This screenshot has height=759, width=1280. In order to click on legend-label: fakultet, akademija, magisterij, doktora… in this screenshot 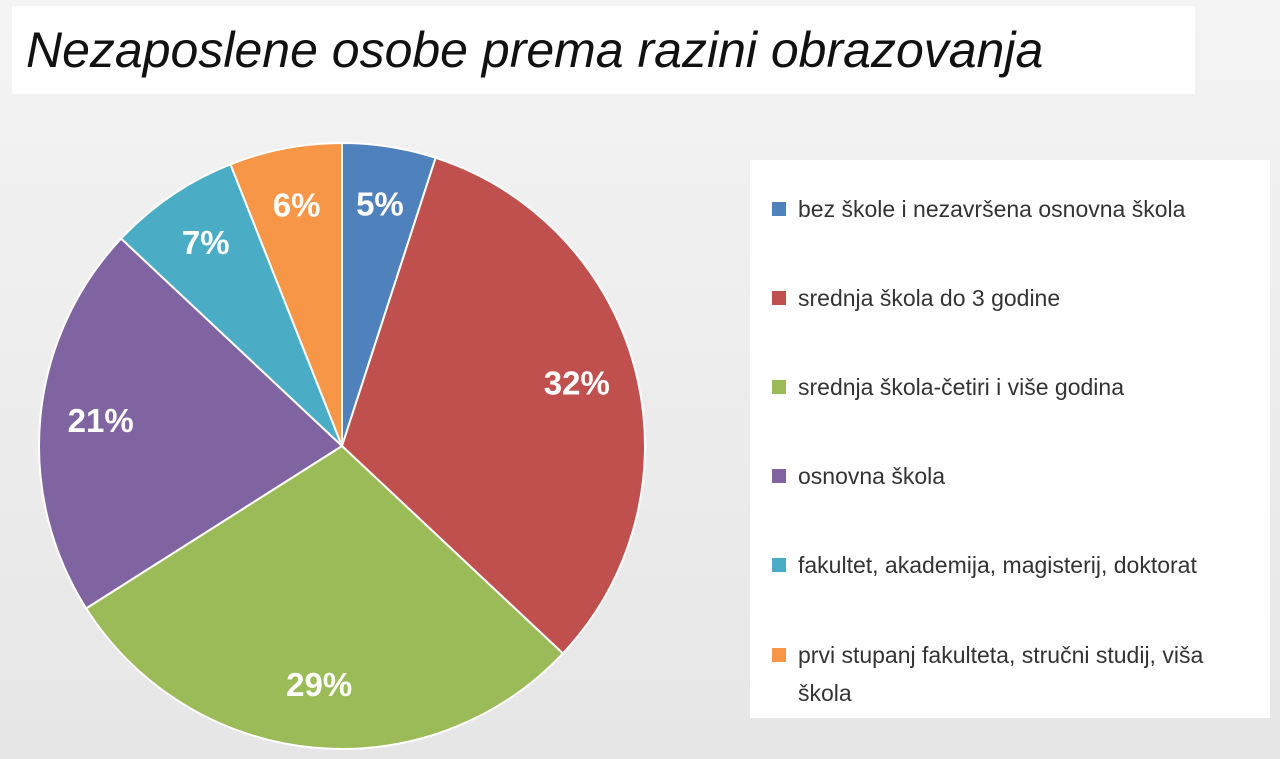, I will do `click(997, 565)`.